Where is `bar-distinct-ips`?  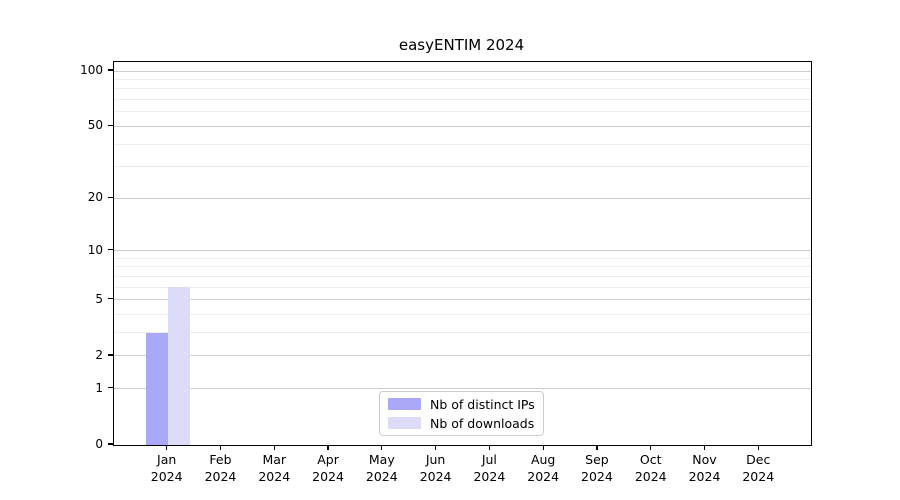
bar-distinct-ips is located at coordinates (156, 388).